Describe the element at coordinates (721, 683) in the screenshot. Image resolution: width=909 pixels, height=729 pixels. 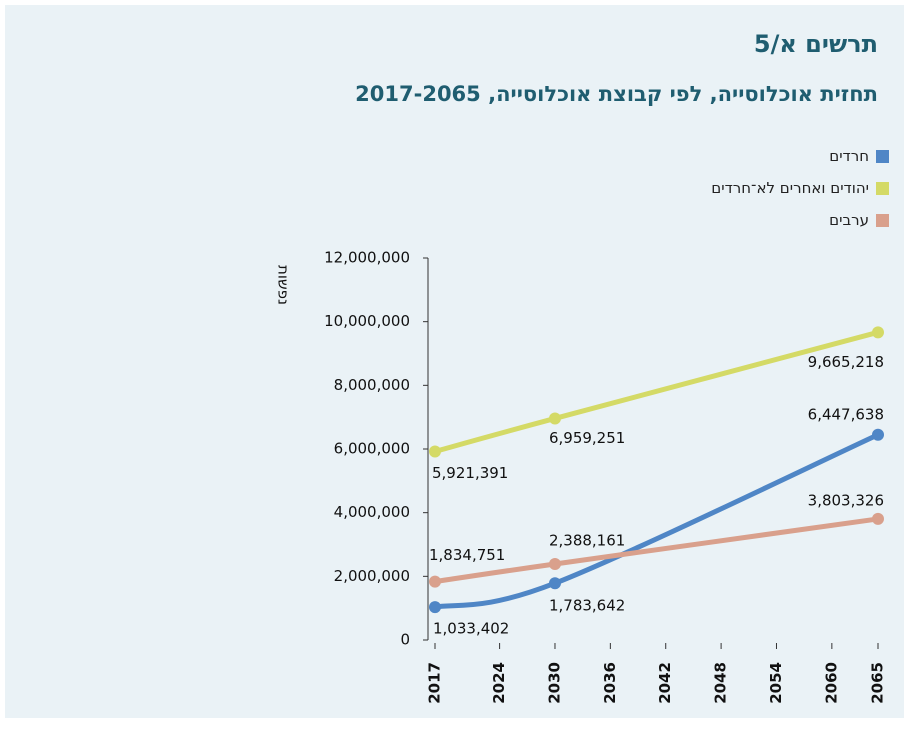
I see `x-tick-label: 2048` at that location.